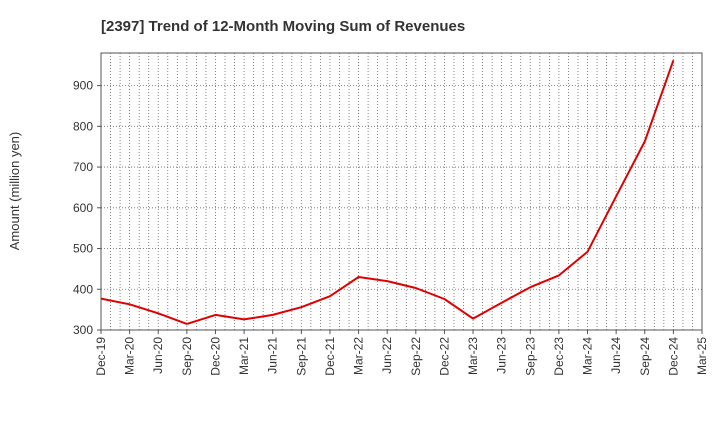 The height and width of the screenshot is (440, 720). What do you see at coordinates (444, 356) in the screenshot?
I see `x-tick-label: Dec-22` at bounding box center [444, 356].